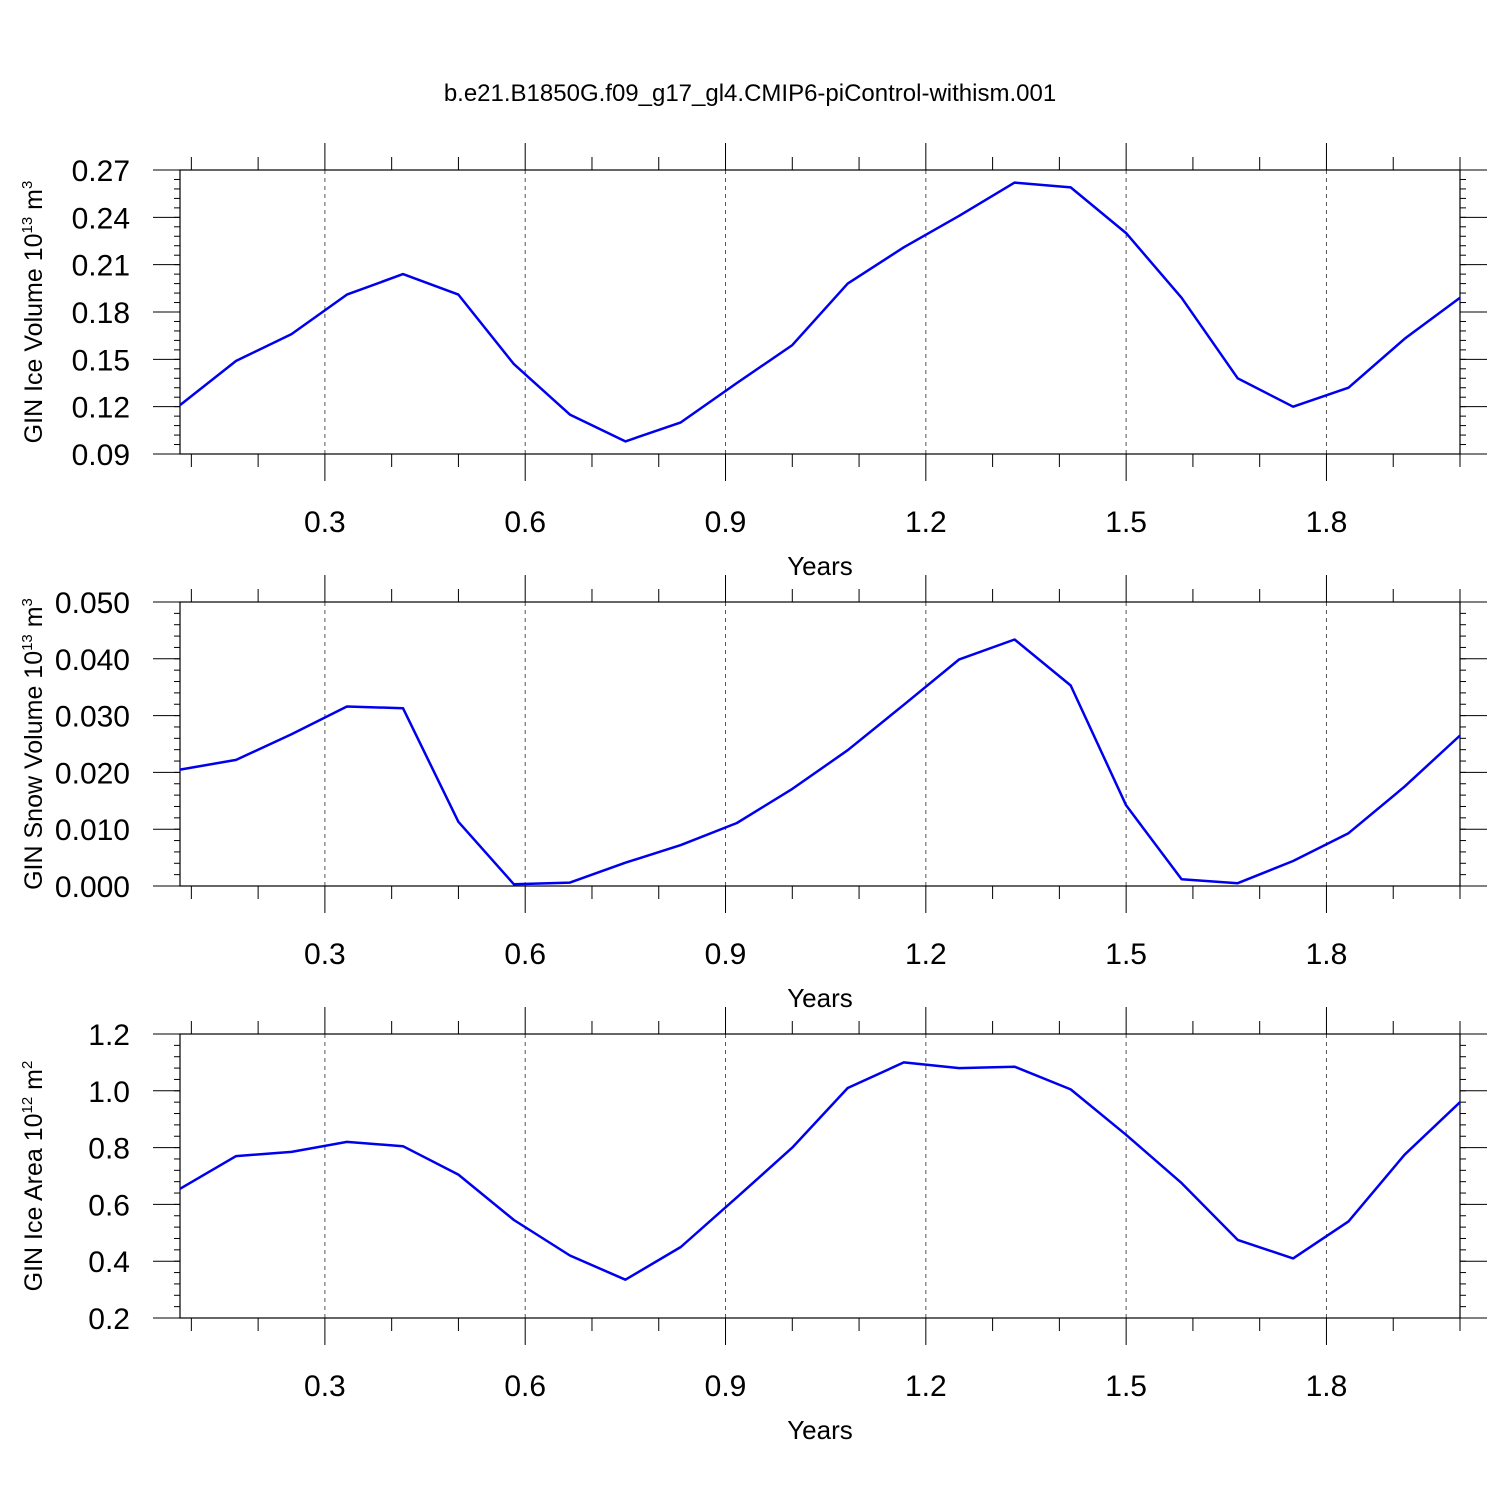 The image size is (1500, 1500). Describe the element at coordinates (1327, 522) in the screenshot. I see `ice-volume-x-tick-label: 1.8` at that location.